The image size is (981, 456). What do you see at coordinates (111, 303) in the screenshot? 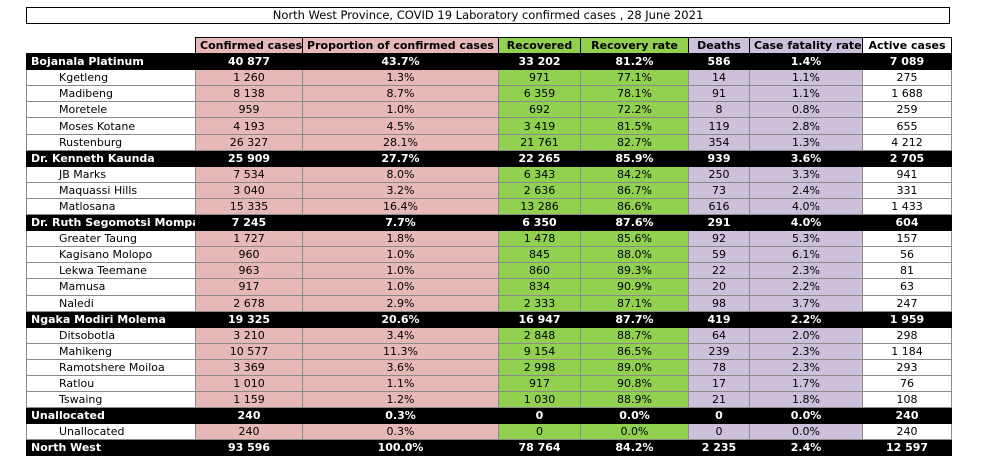
I see `municipality-name: Naledi` at bounding box center [111, 303].